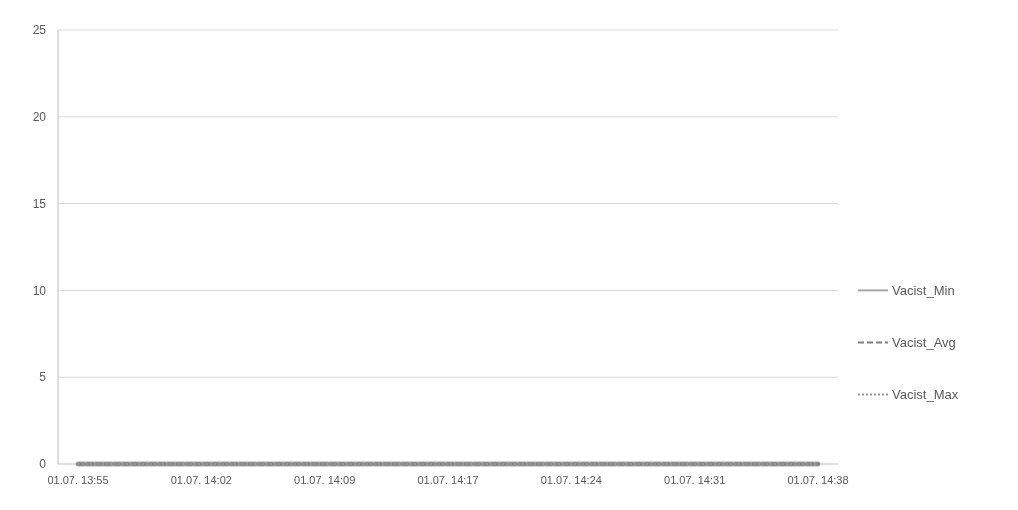  I want to click on x-tick-label: 01.07. 14:17, so click(448, 480).